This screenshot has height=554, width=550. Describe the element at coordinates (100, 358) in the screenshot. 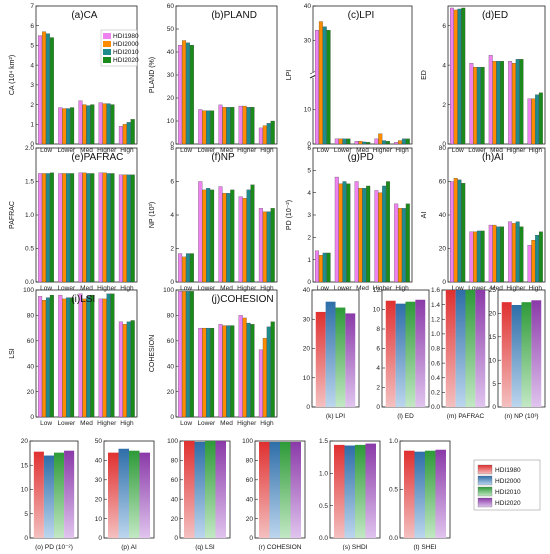

I see `bar-hdi1980-higher` at that location.